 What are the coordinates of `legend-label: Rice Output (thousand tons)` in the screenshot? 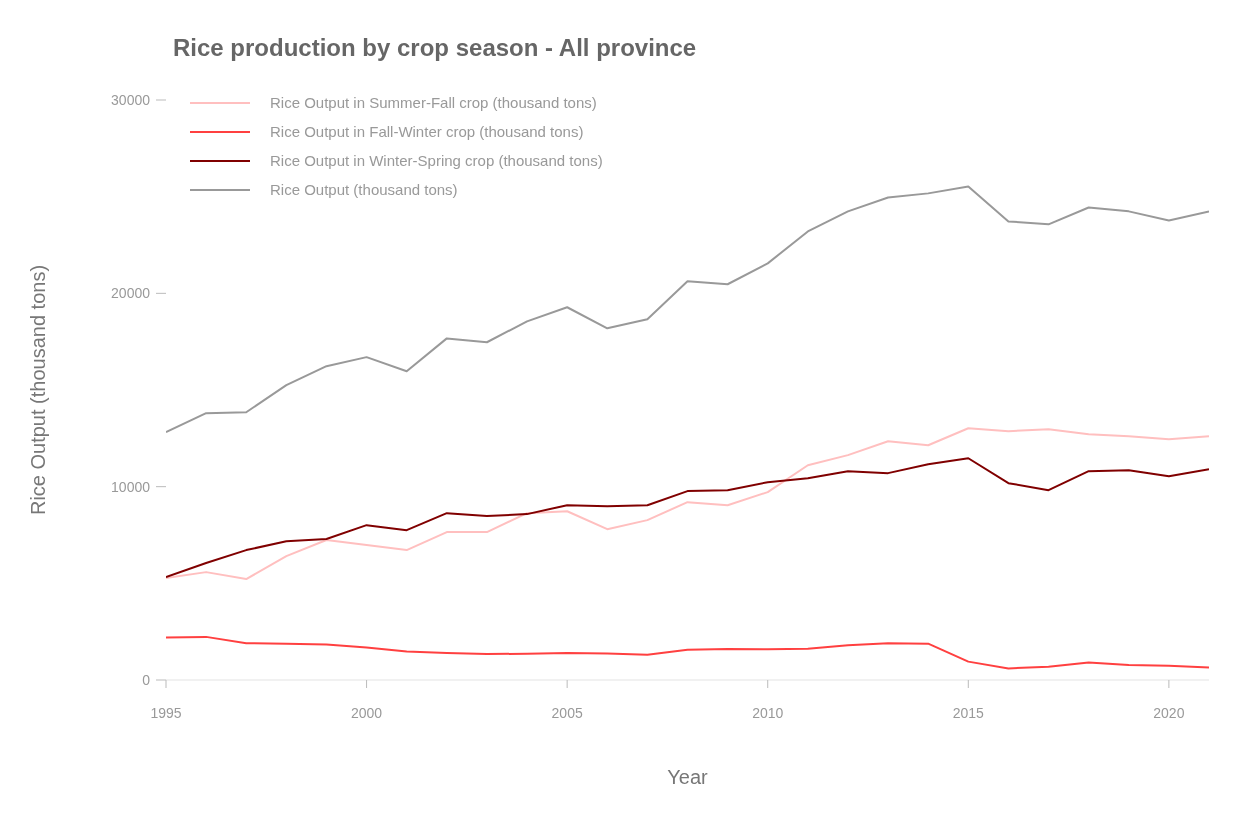 It's located at (364, 189).